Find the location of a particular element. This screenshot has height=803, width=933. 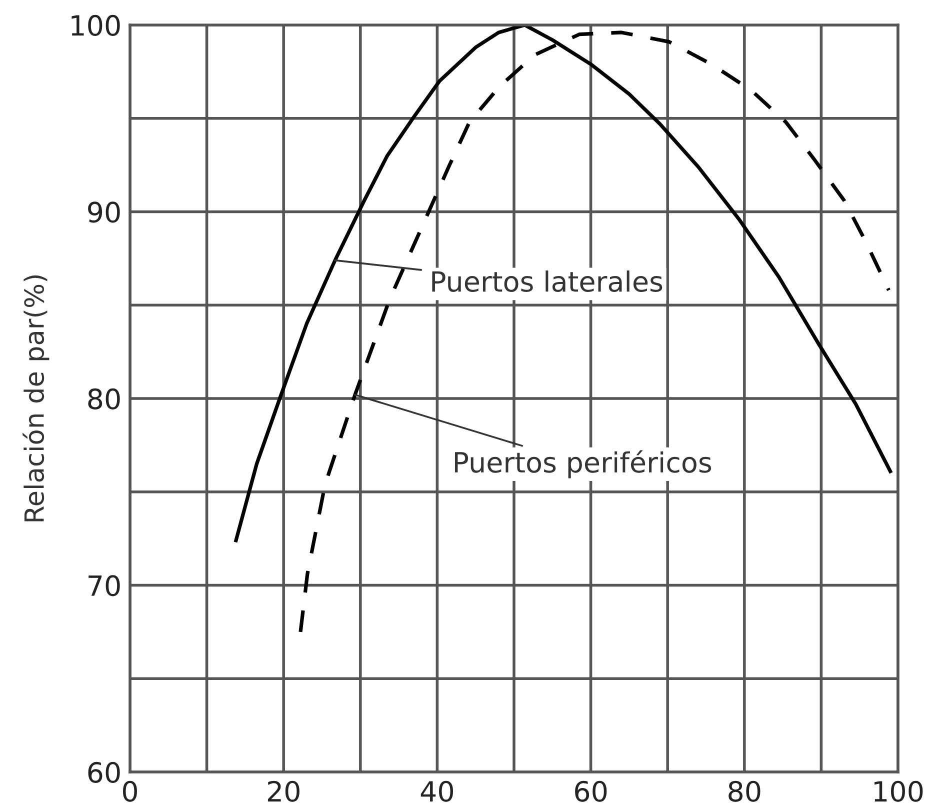

y-tick-label: 100 is located at coordinates (96, 25).